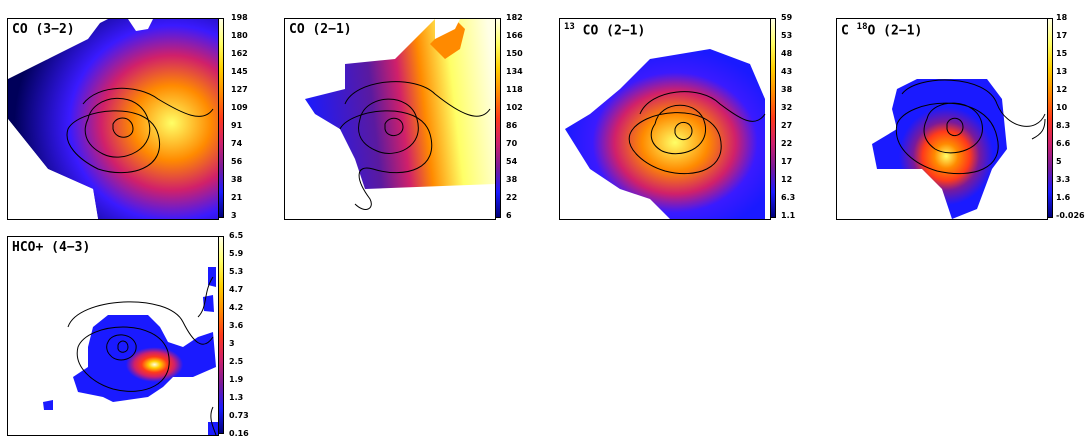 The width and height of the screenshot is (1088, 441). Describe the element at coordinates (605, 30) in the screenshot. I see `map-title-13co21: 13 CO (2−1)` at that location.